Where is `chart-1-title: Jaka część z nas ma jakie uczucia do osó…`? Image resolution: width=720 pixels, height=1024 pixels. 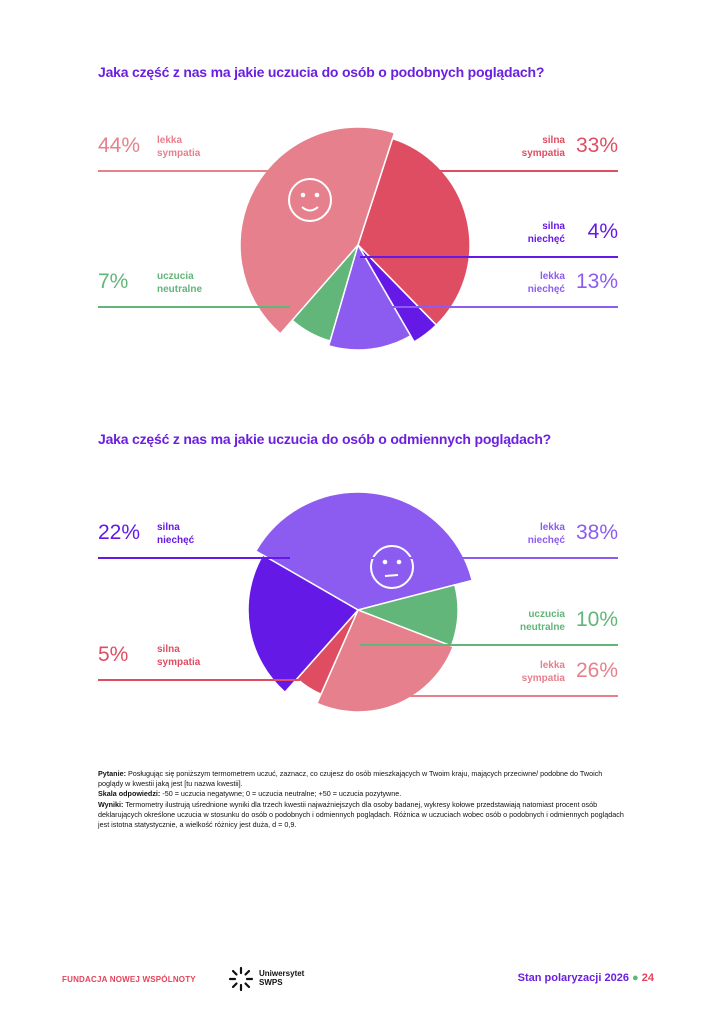 chart-1-title: Jaka część z nas ma jakie uczucia do osó… is located at coordinates (321, 72).